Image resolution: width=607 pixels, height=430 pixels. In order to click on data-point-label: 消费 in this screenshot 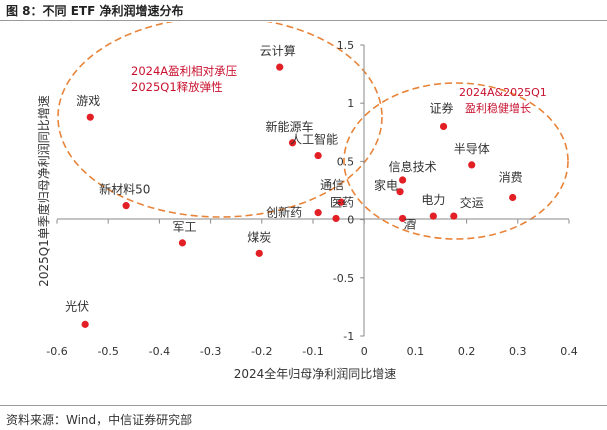, I will do `click(511, 177)`.